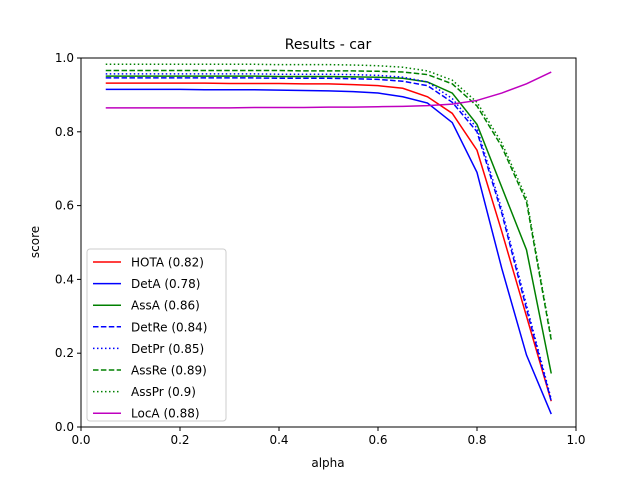 The image size is (640, 485). What do you see at coordinates (165, 414) in the screenshot?
I see `legend-label: LocA (0.88)` at bounding box center [165, 414].